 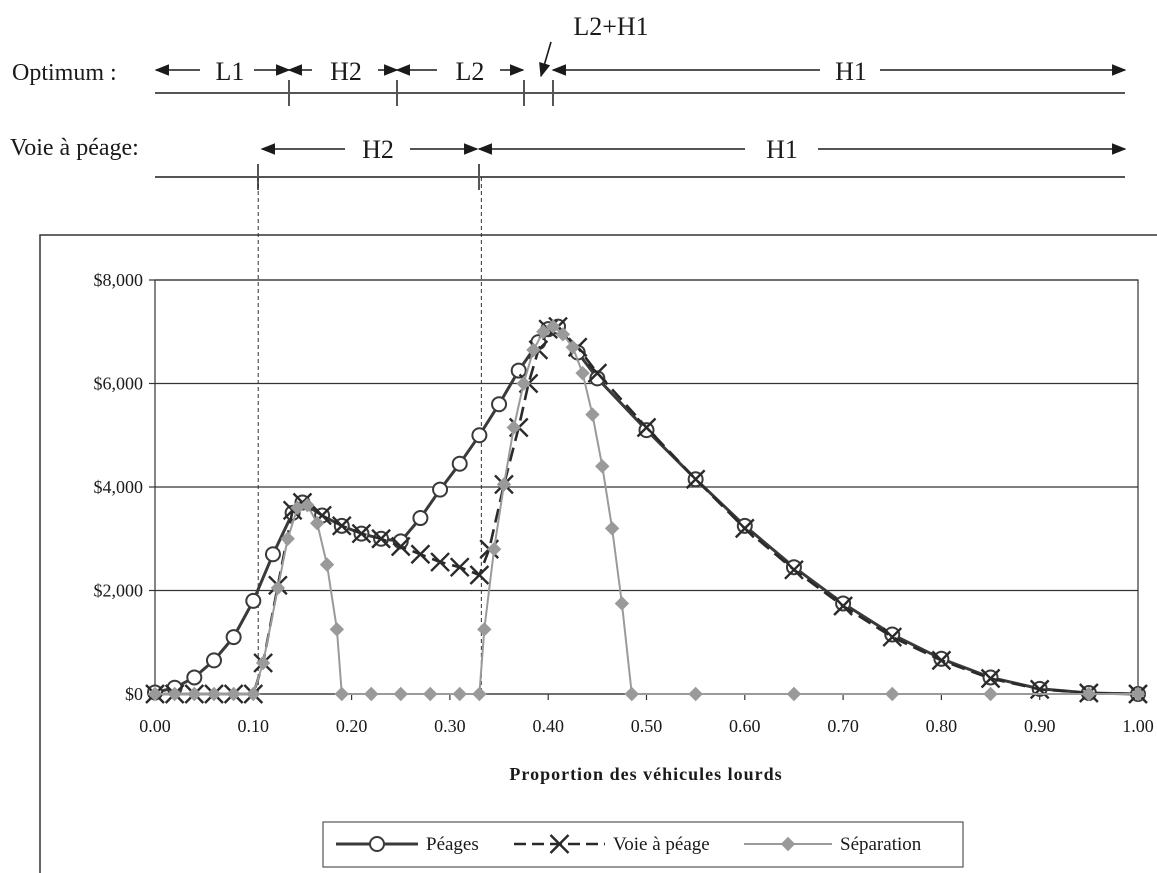 What do you see at coordinates (134, 694) in the screenshot?
I see `y-tick-label: $0` at bounding box center [134, 694].